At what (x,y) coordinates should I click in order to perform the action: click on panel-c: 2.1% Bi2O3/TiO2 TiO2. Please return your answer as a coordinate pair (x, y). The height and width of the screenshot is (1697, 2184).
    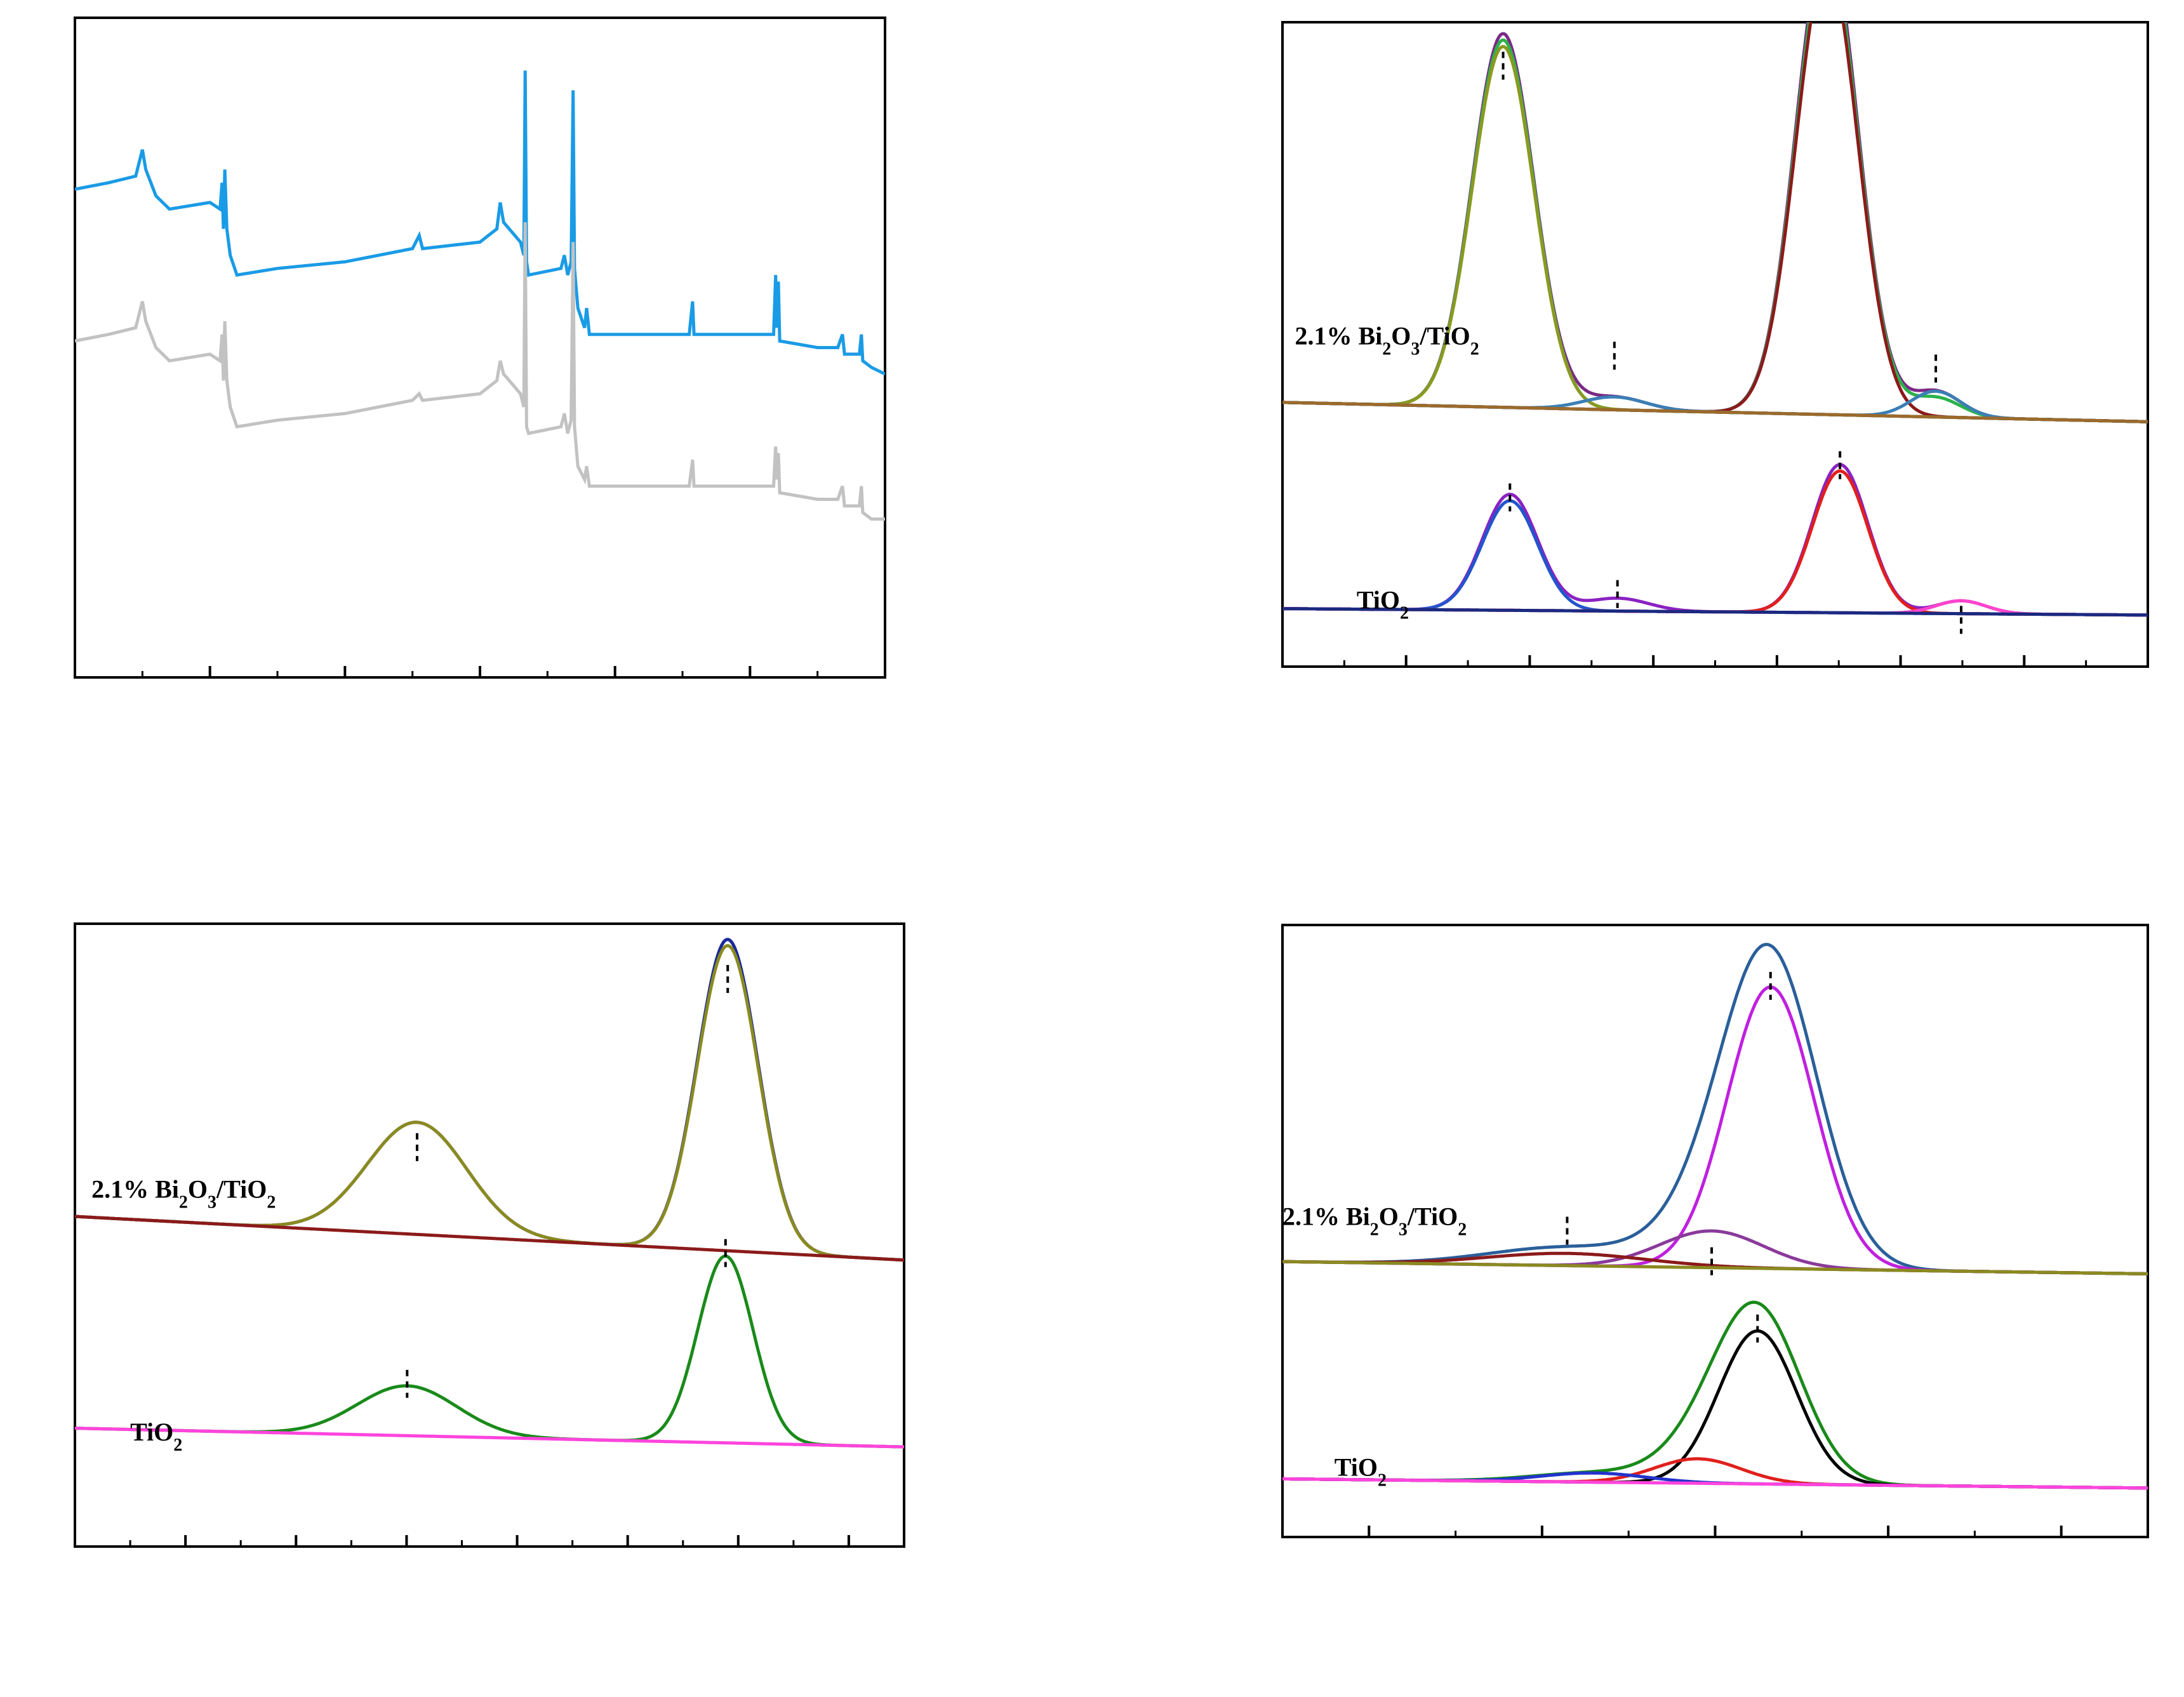
    Looking at the image, I should click on (490, 1235).